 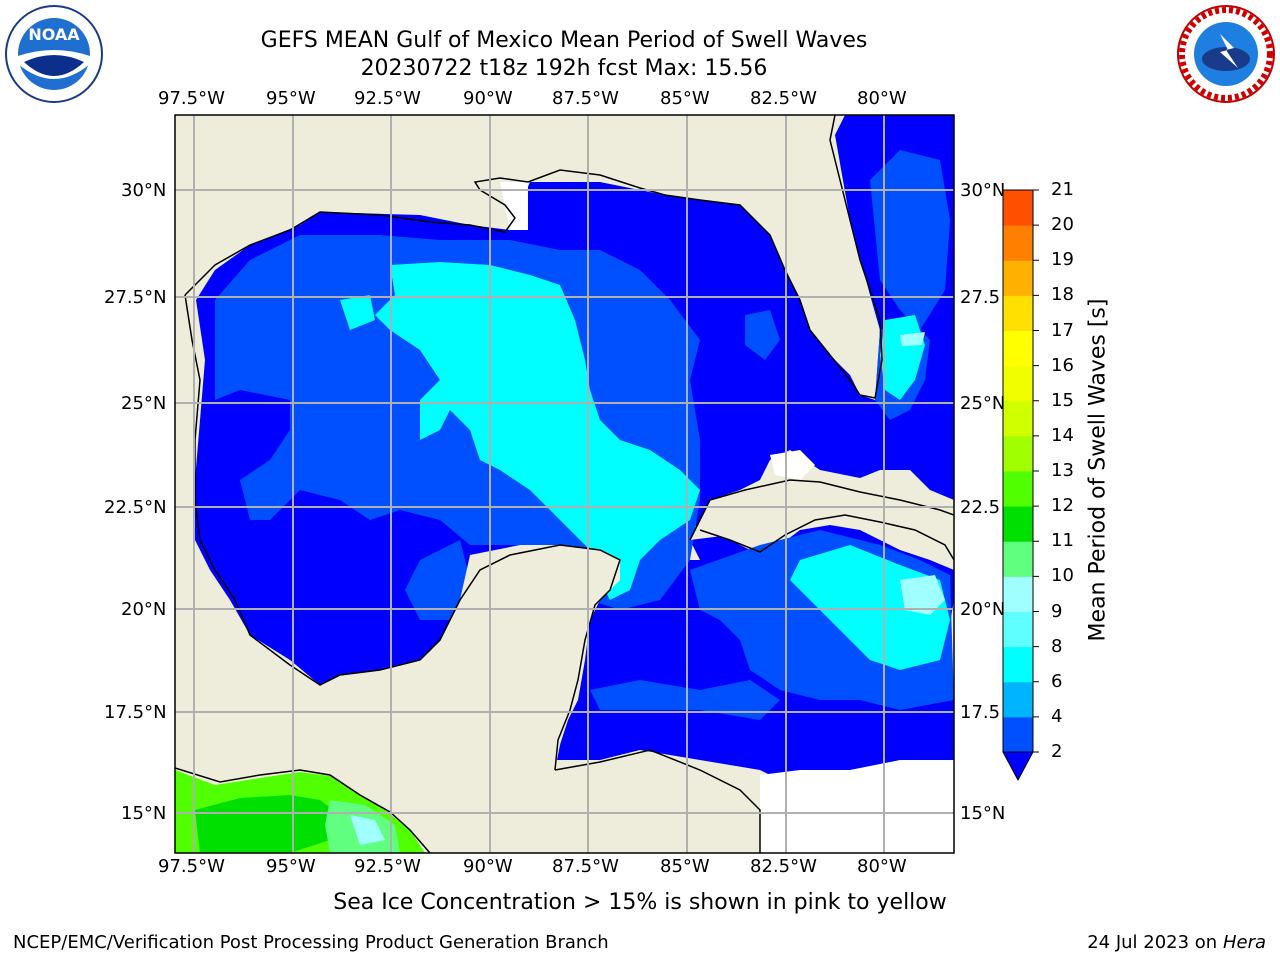 I want to click on svg-text: NOAA, so click(x=54, y=34).